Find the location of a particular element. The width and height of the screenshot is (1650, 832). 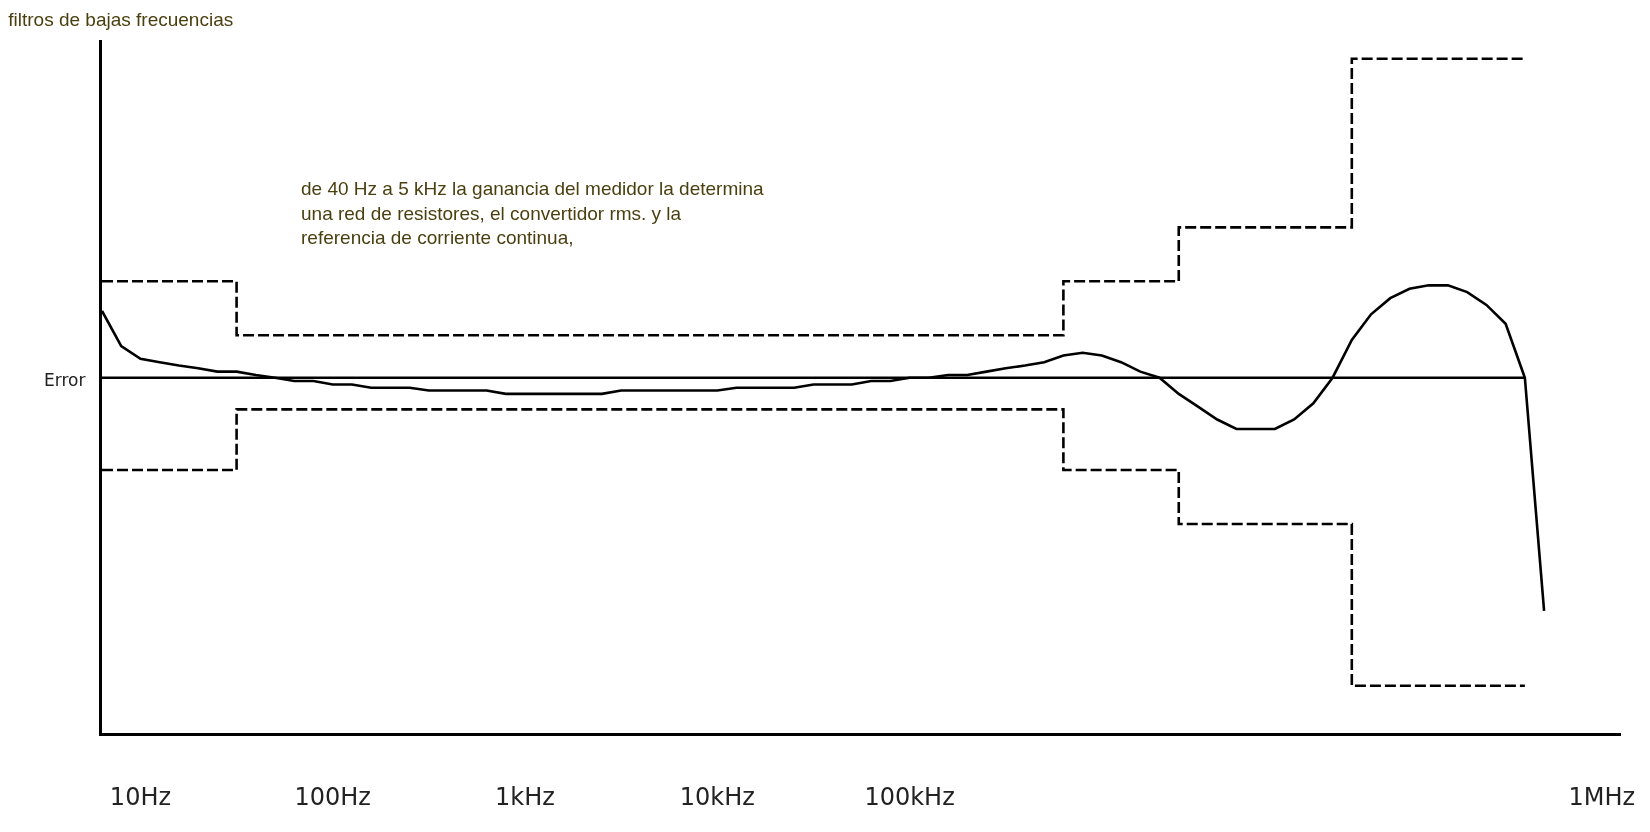

x-tick-label: 1kHz is located at coordinates (525, 796).